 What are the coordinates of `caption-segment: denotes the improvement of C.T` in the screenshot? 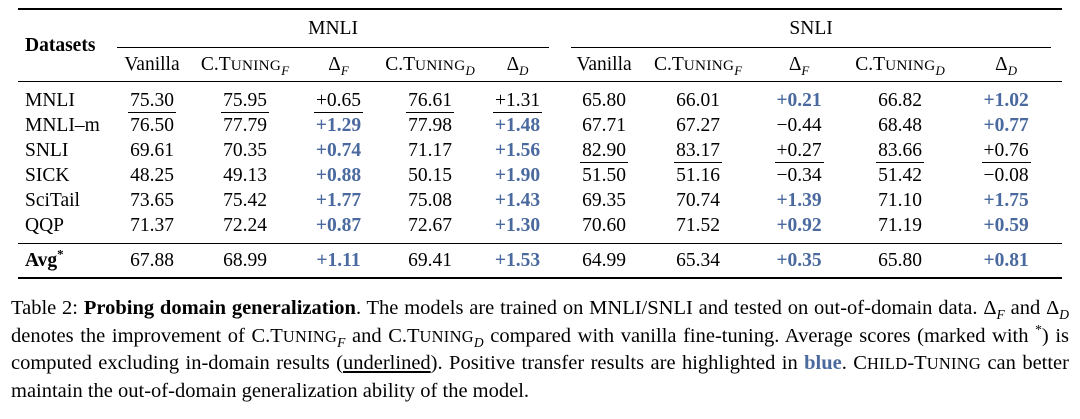 It's located at (147, 335).